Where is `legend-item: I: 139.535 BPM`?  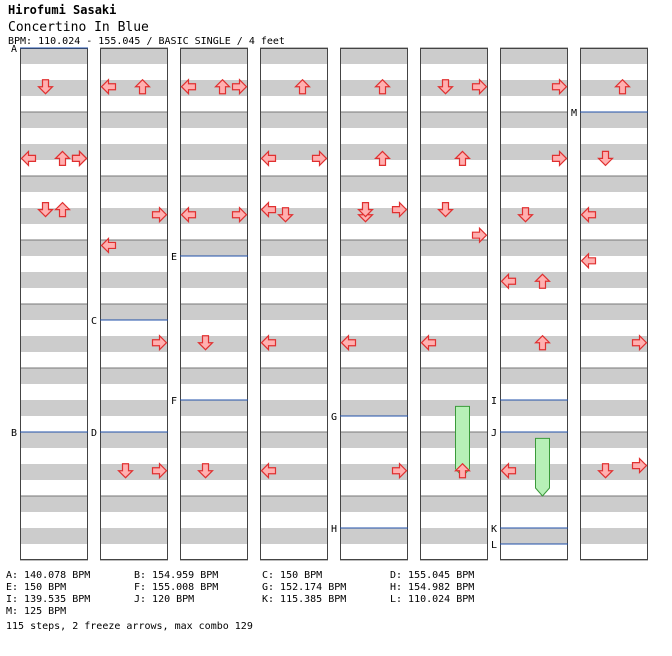 legend-item: I: 139.535 BPM is located at coordinates (48, 599).